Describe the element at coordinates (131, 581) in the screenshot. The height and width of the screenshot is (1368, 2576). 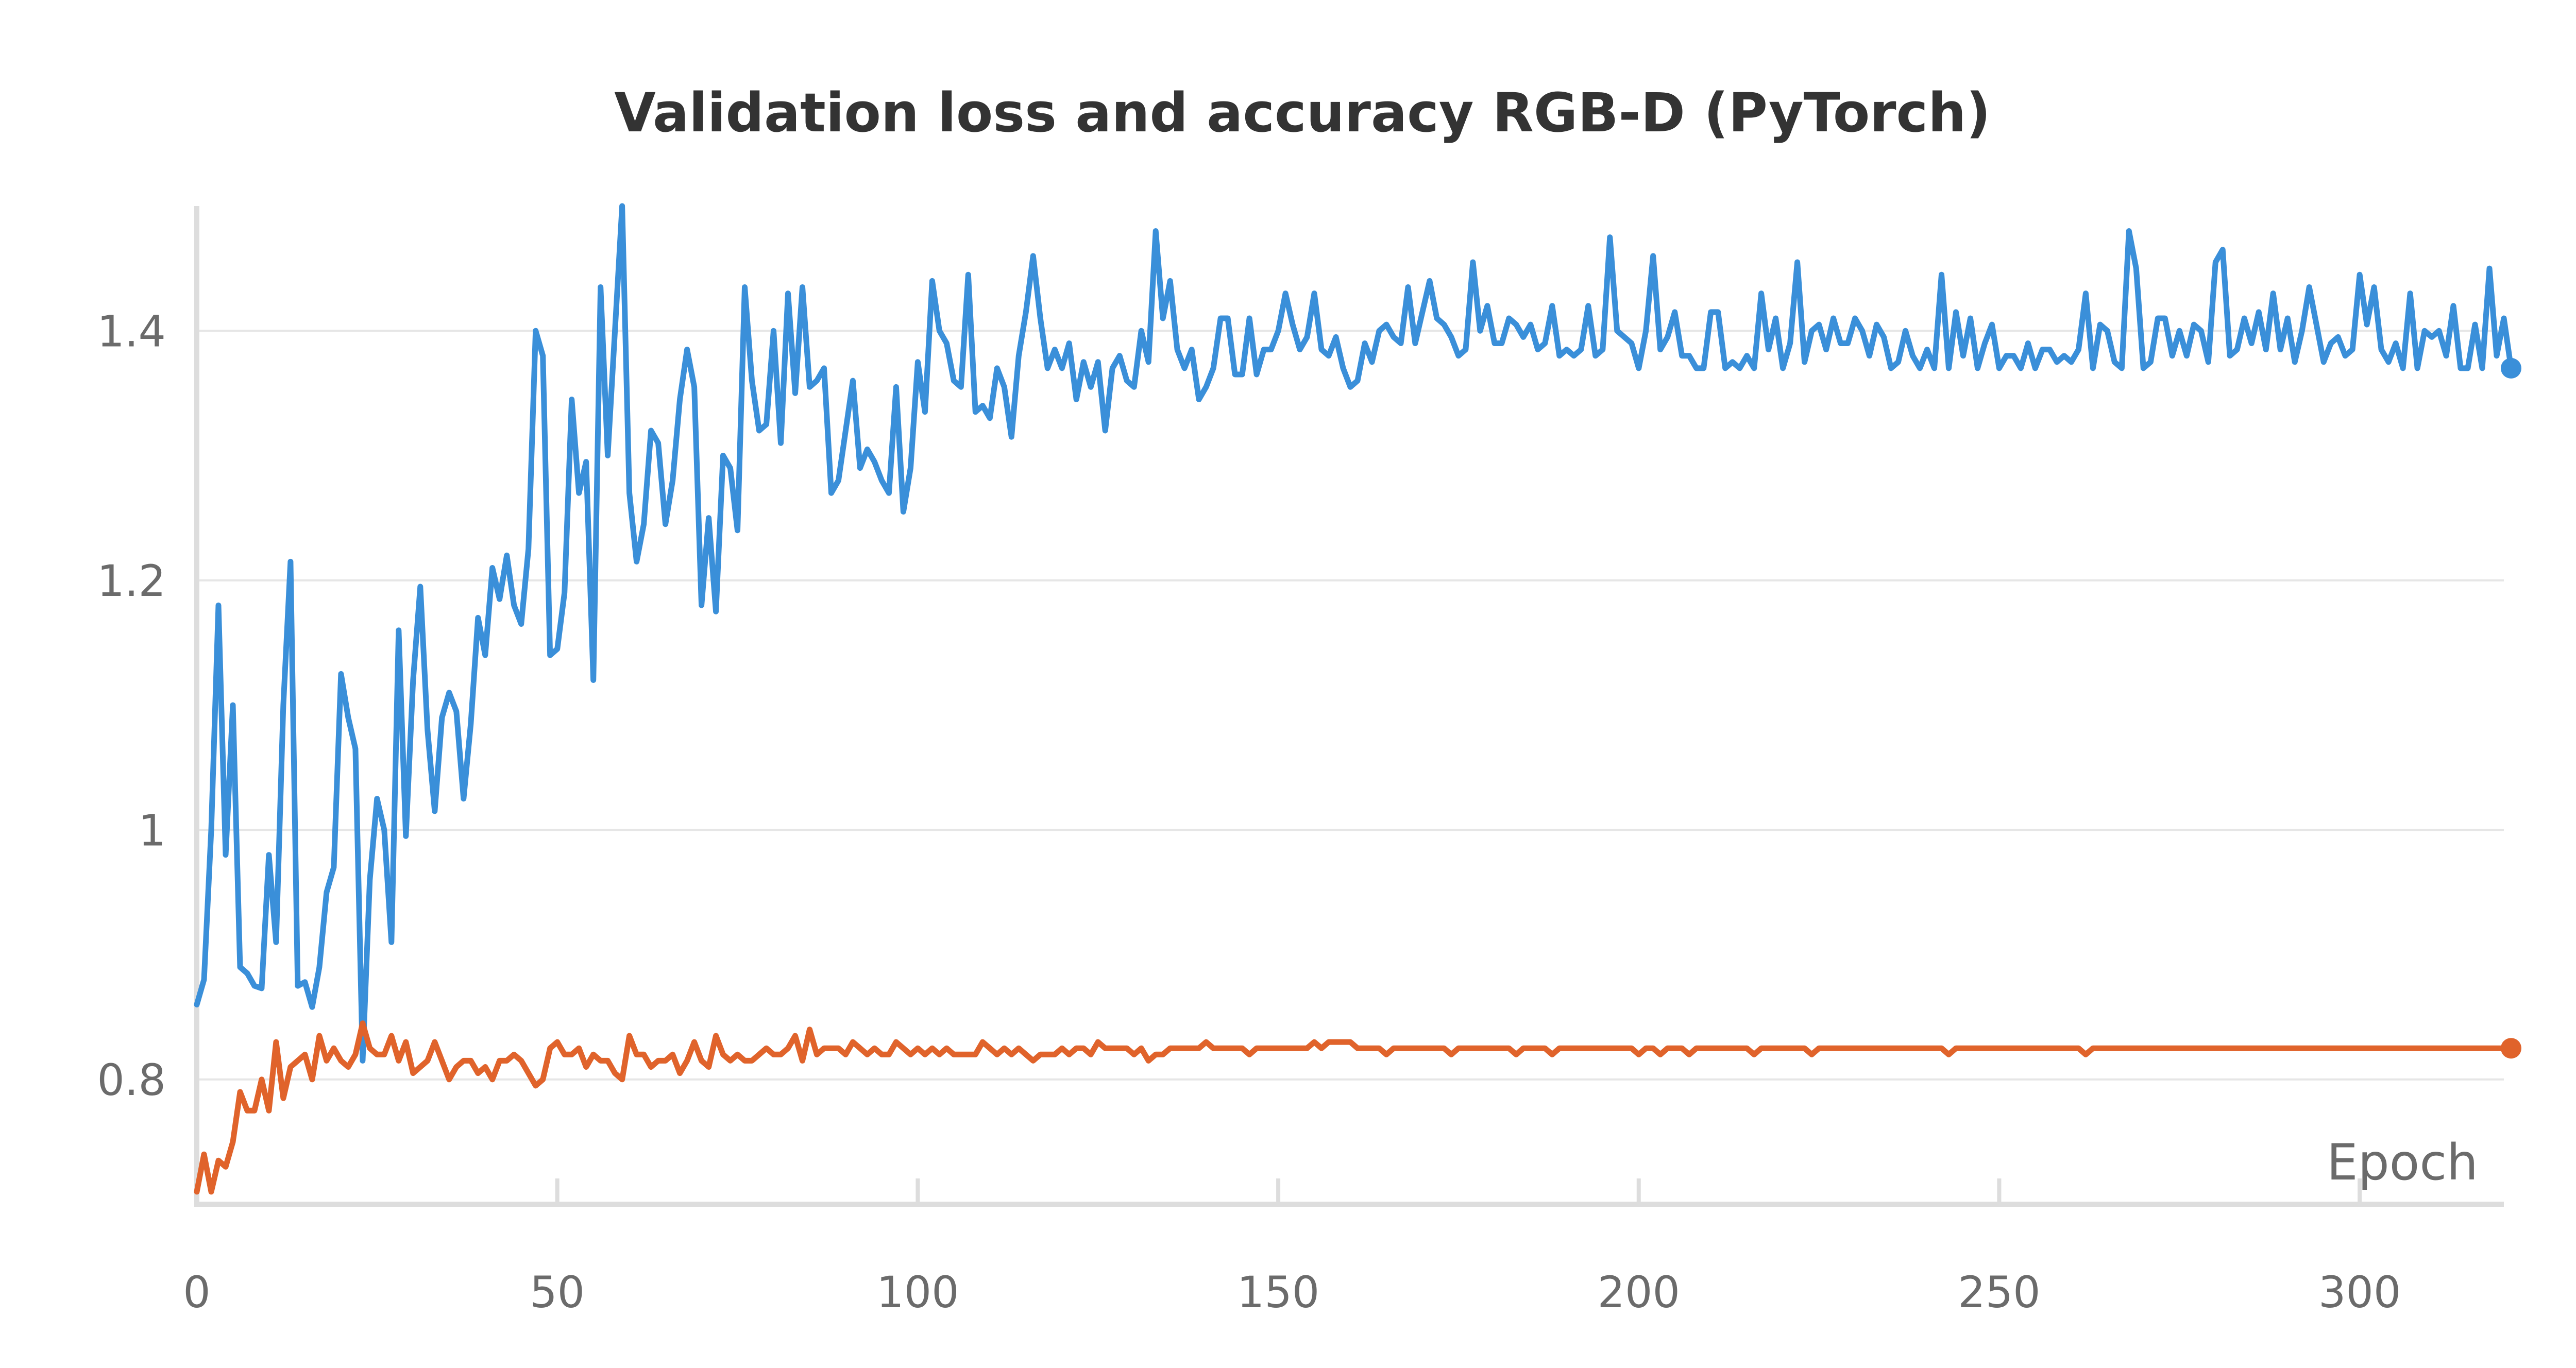
I see `y-tick-label: 1.2` at that location.